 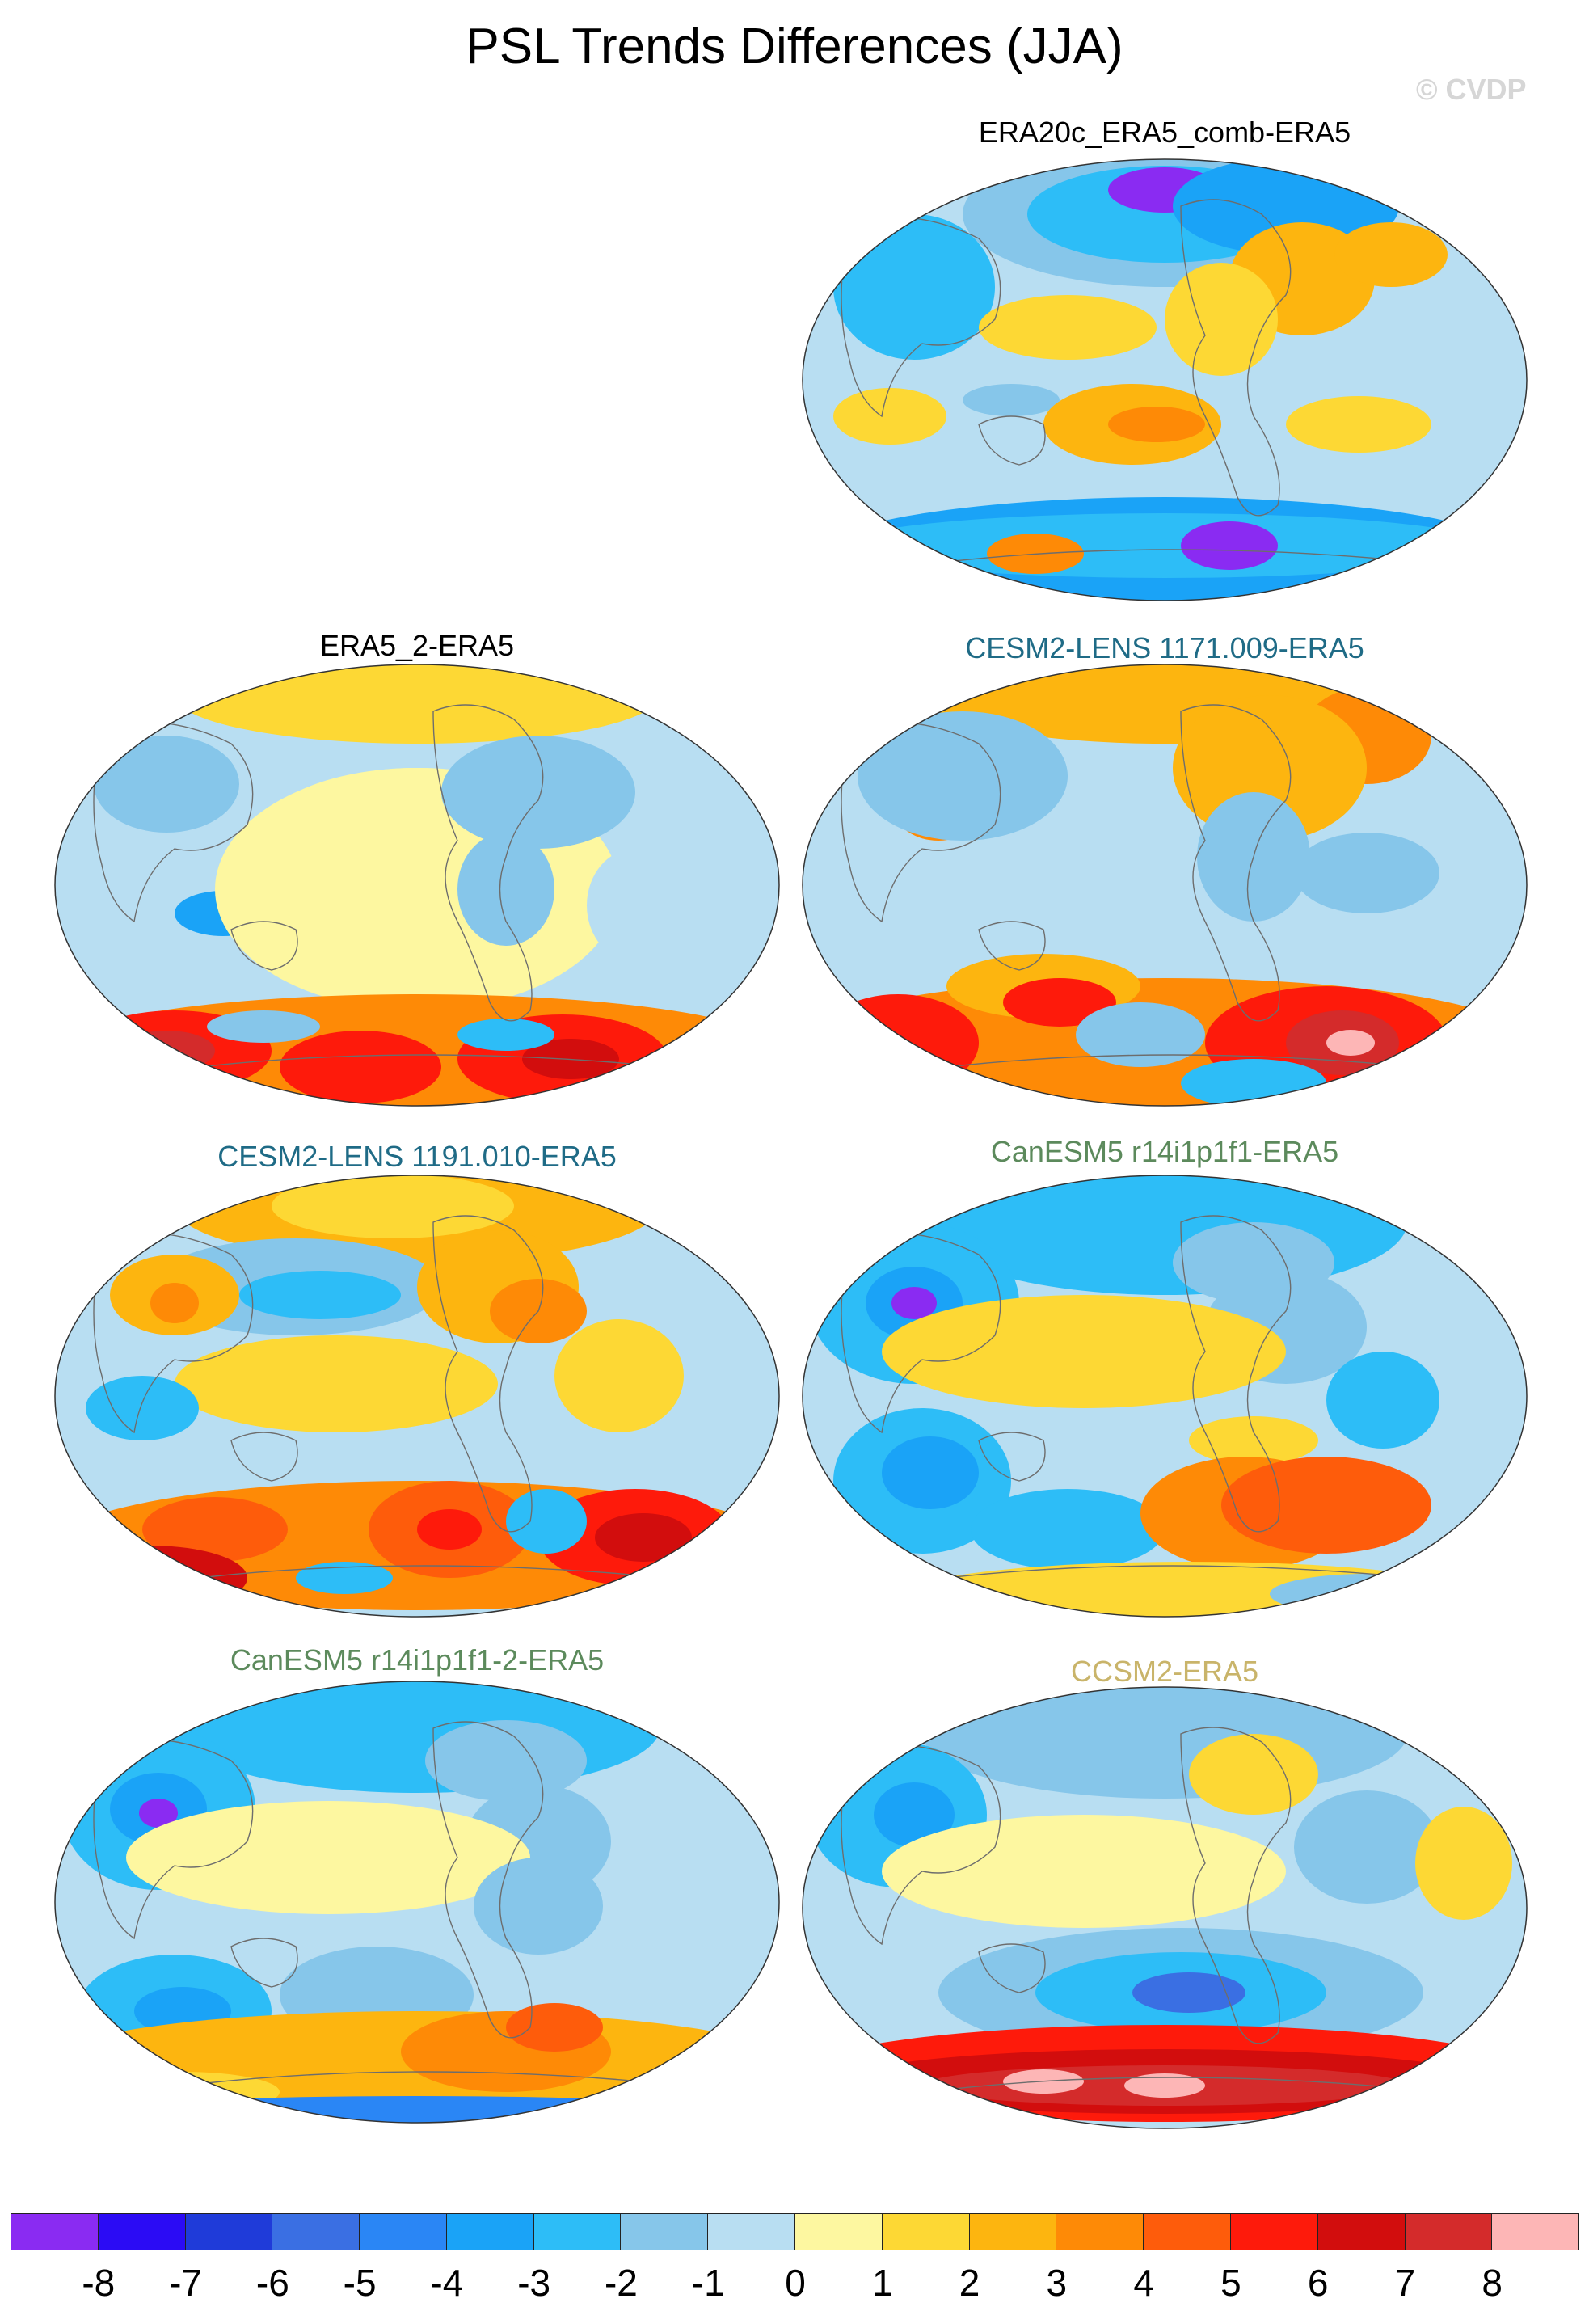 I want to click on colorbar-tick: -7, so click(x=185, y=2283).